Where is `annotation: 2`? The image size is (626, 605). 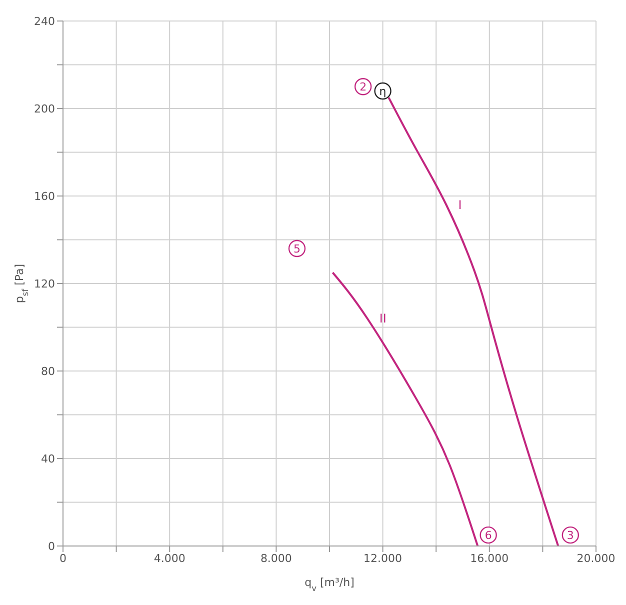 annotation: 2 is located at coordinates (363, 87).